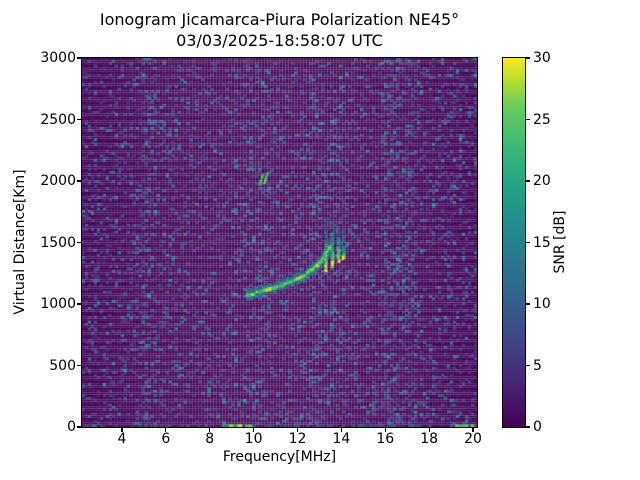  I want to click on x-tick-label: 18, so click(429, 439).